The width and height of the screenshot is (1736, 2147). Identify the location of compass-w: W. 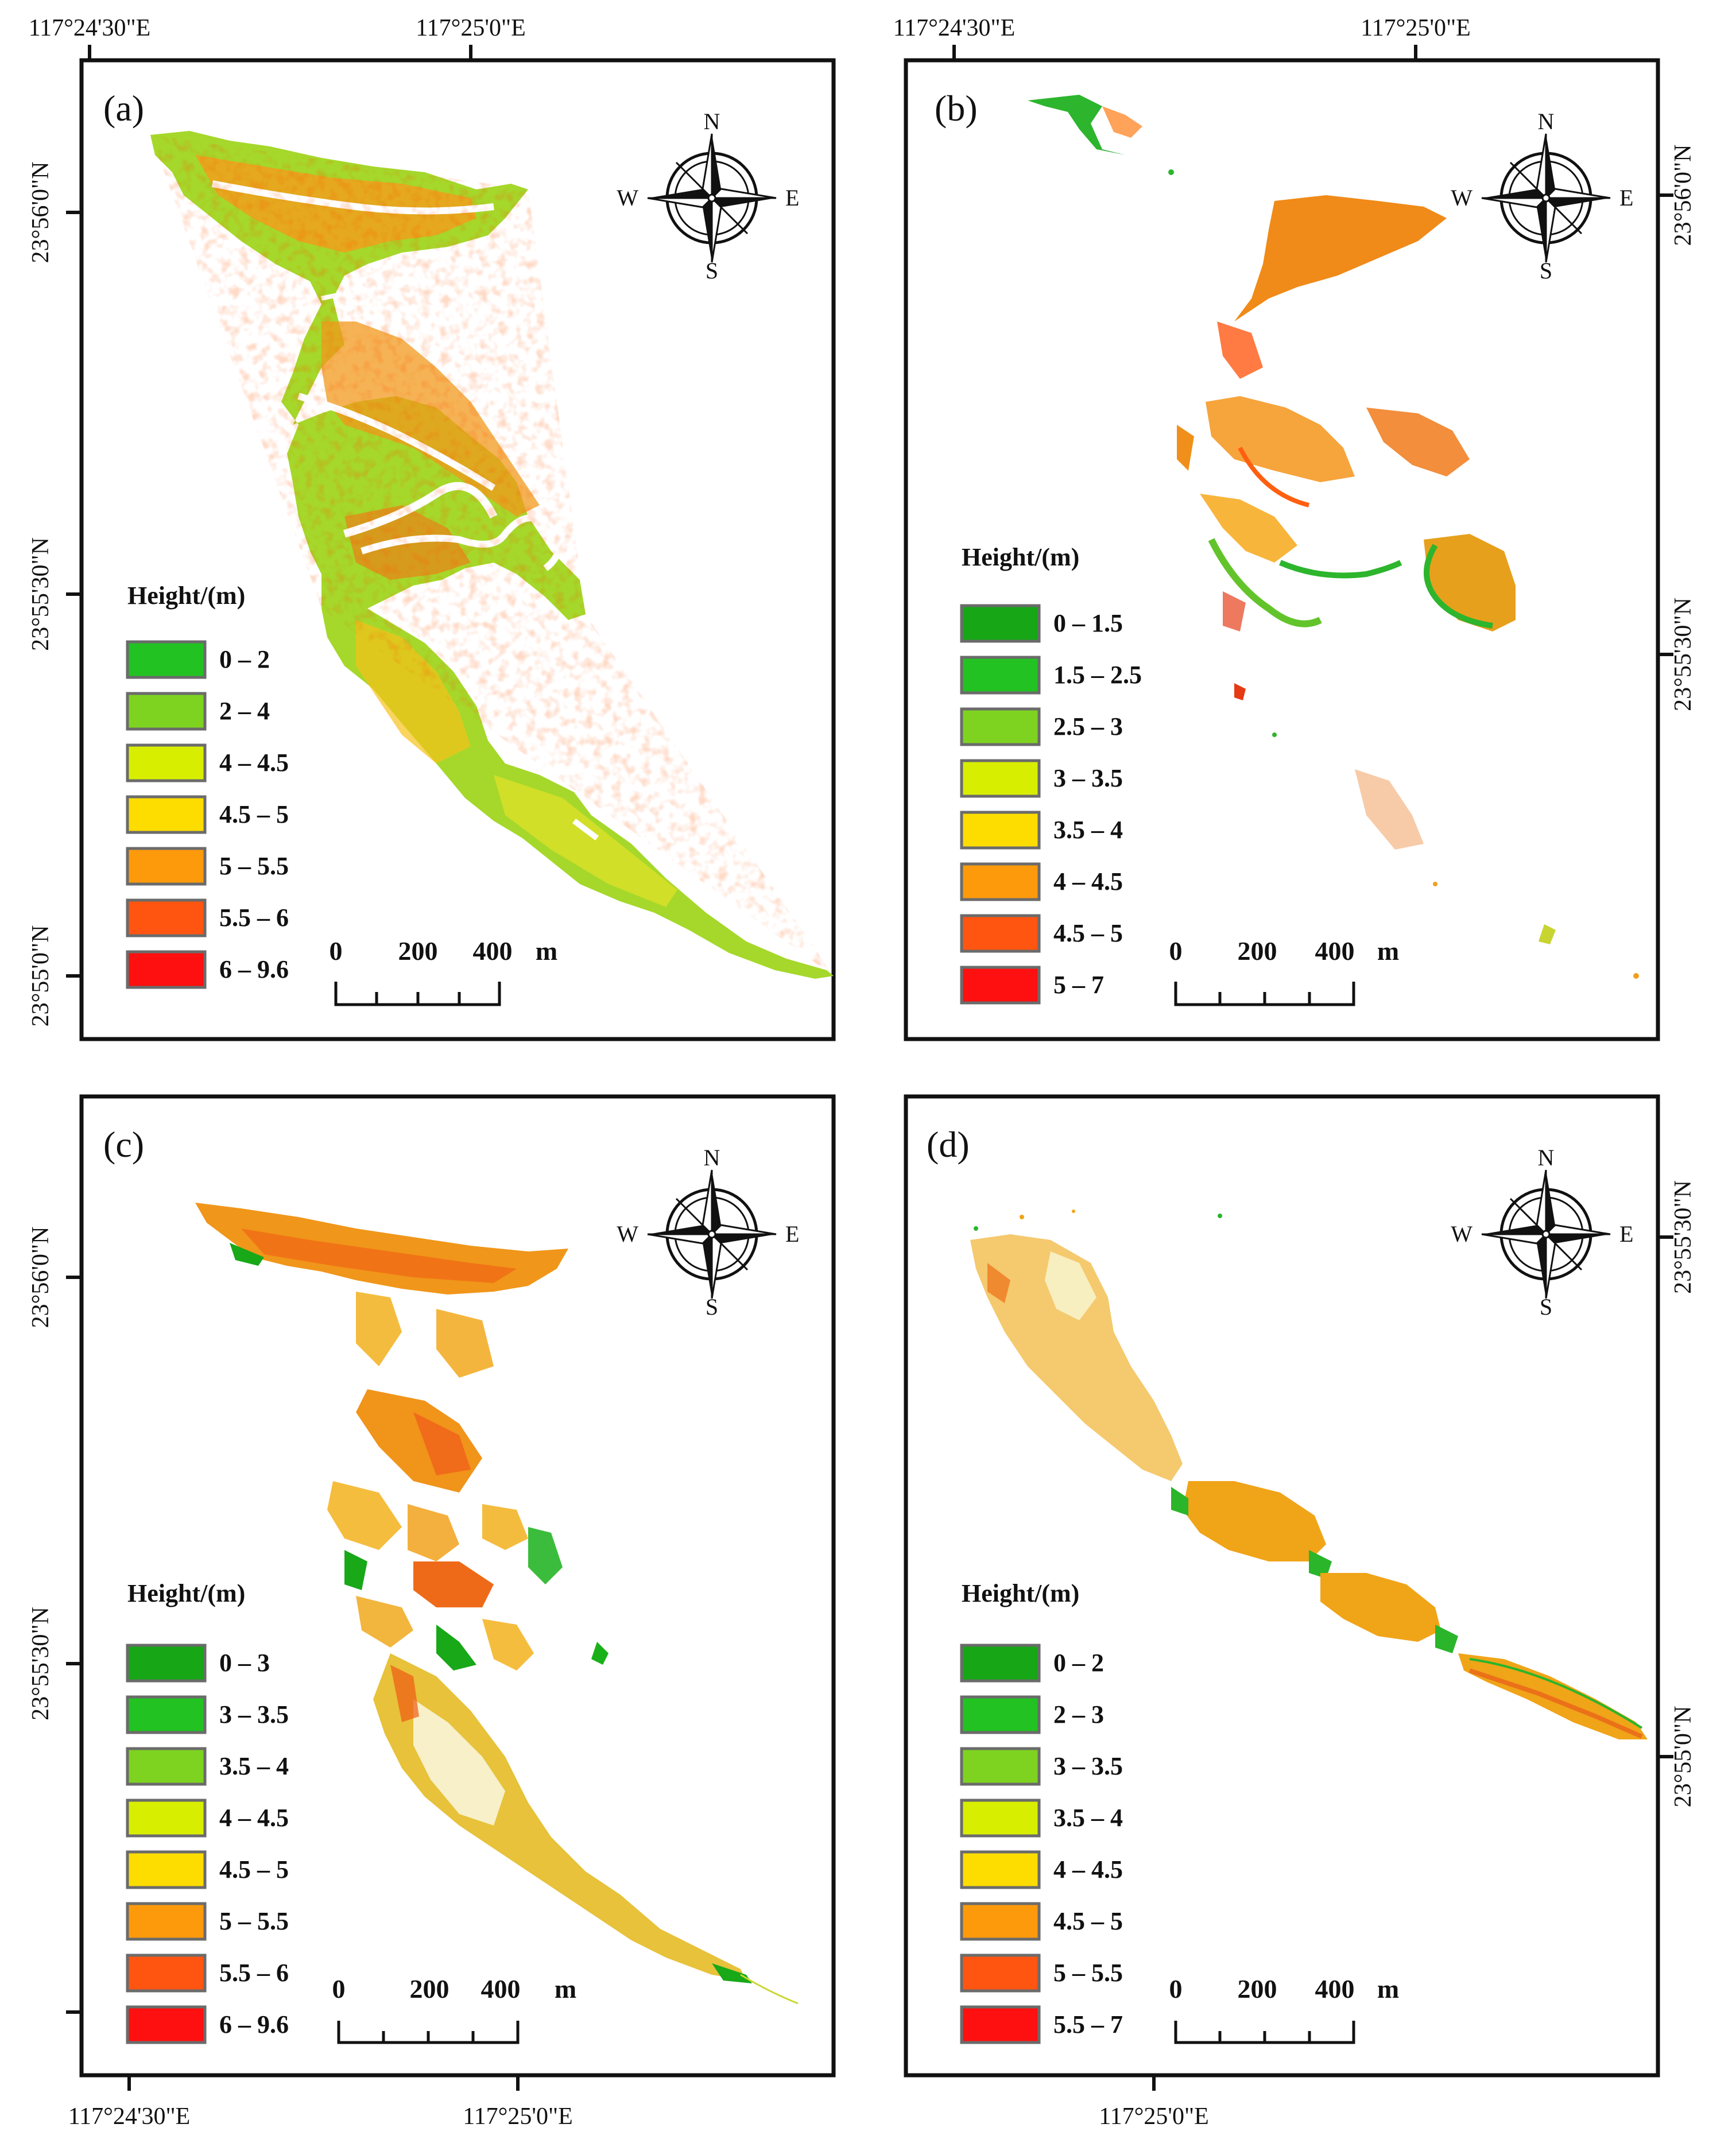
(1461, 1234).